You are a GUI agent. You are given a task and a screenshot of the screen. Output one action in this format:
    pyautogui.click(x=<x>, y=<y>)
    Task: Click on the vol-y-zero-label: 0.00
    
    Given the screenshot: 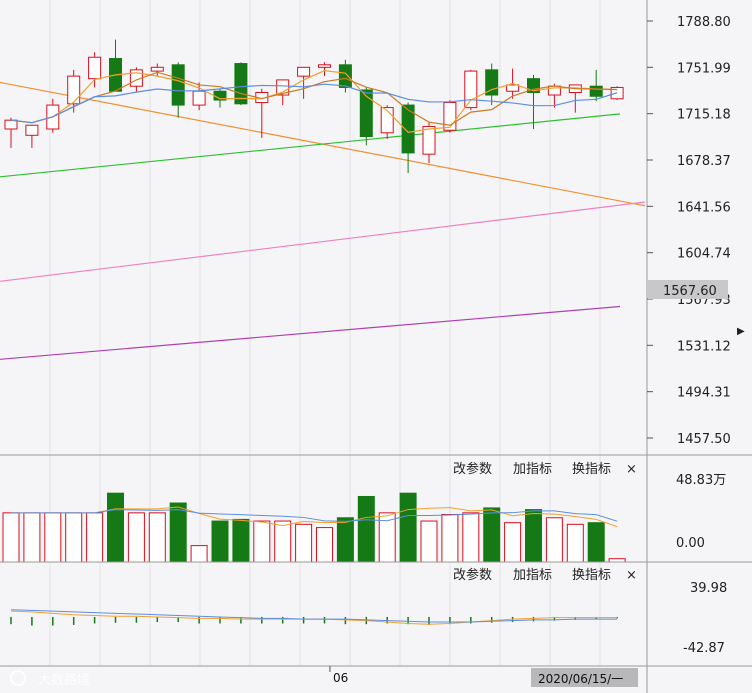 What is the action you would take?
    pyautogui.click(x=690, y=543)
    